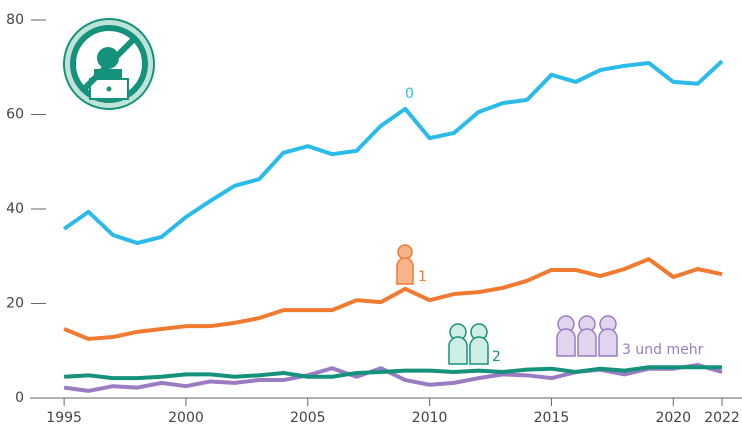 This screenshot has height=434, width=742. What do you see at coordinates (308, 418) in the screenshot?
I see `x-tick-label: 2005` at bounding box center [308, 418].